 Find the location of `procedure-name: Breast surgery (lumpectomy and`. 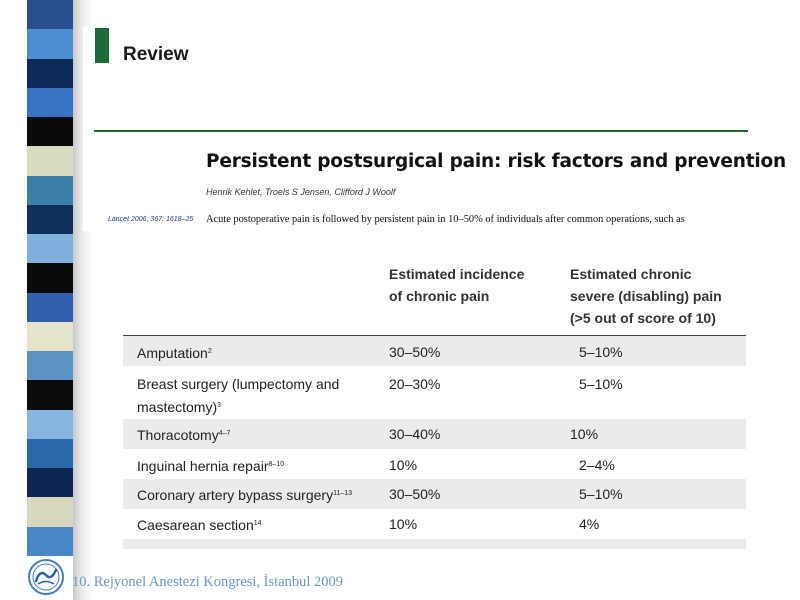

procedure-name: Breast surgery (lumpectomy and is located at coordinates (238, 384).